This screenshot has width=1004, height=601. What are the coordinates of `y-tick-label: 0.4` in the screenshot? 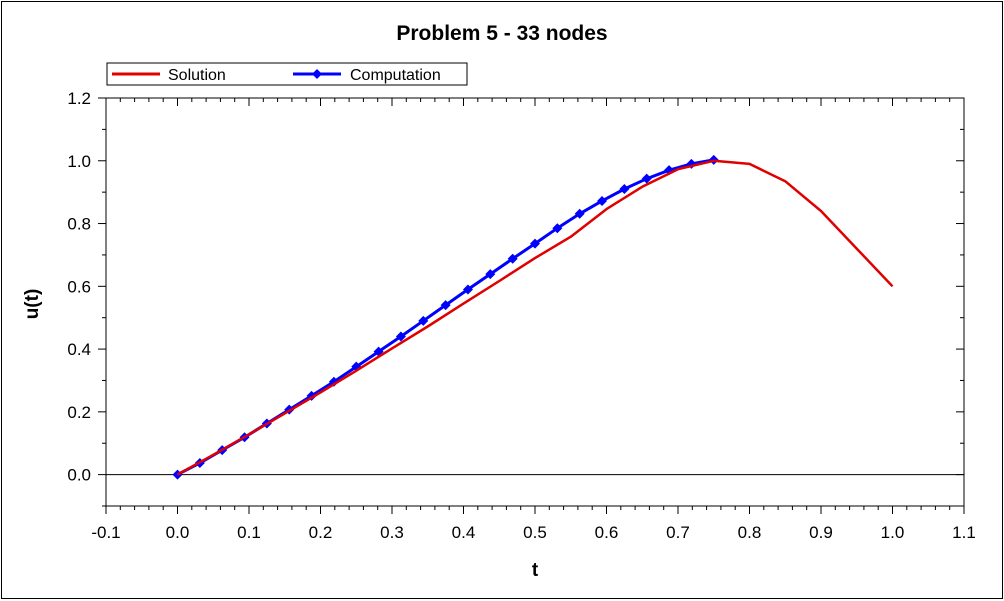 It's located at (79, 349).